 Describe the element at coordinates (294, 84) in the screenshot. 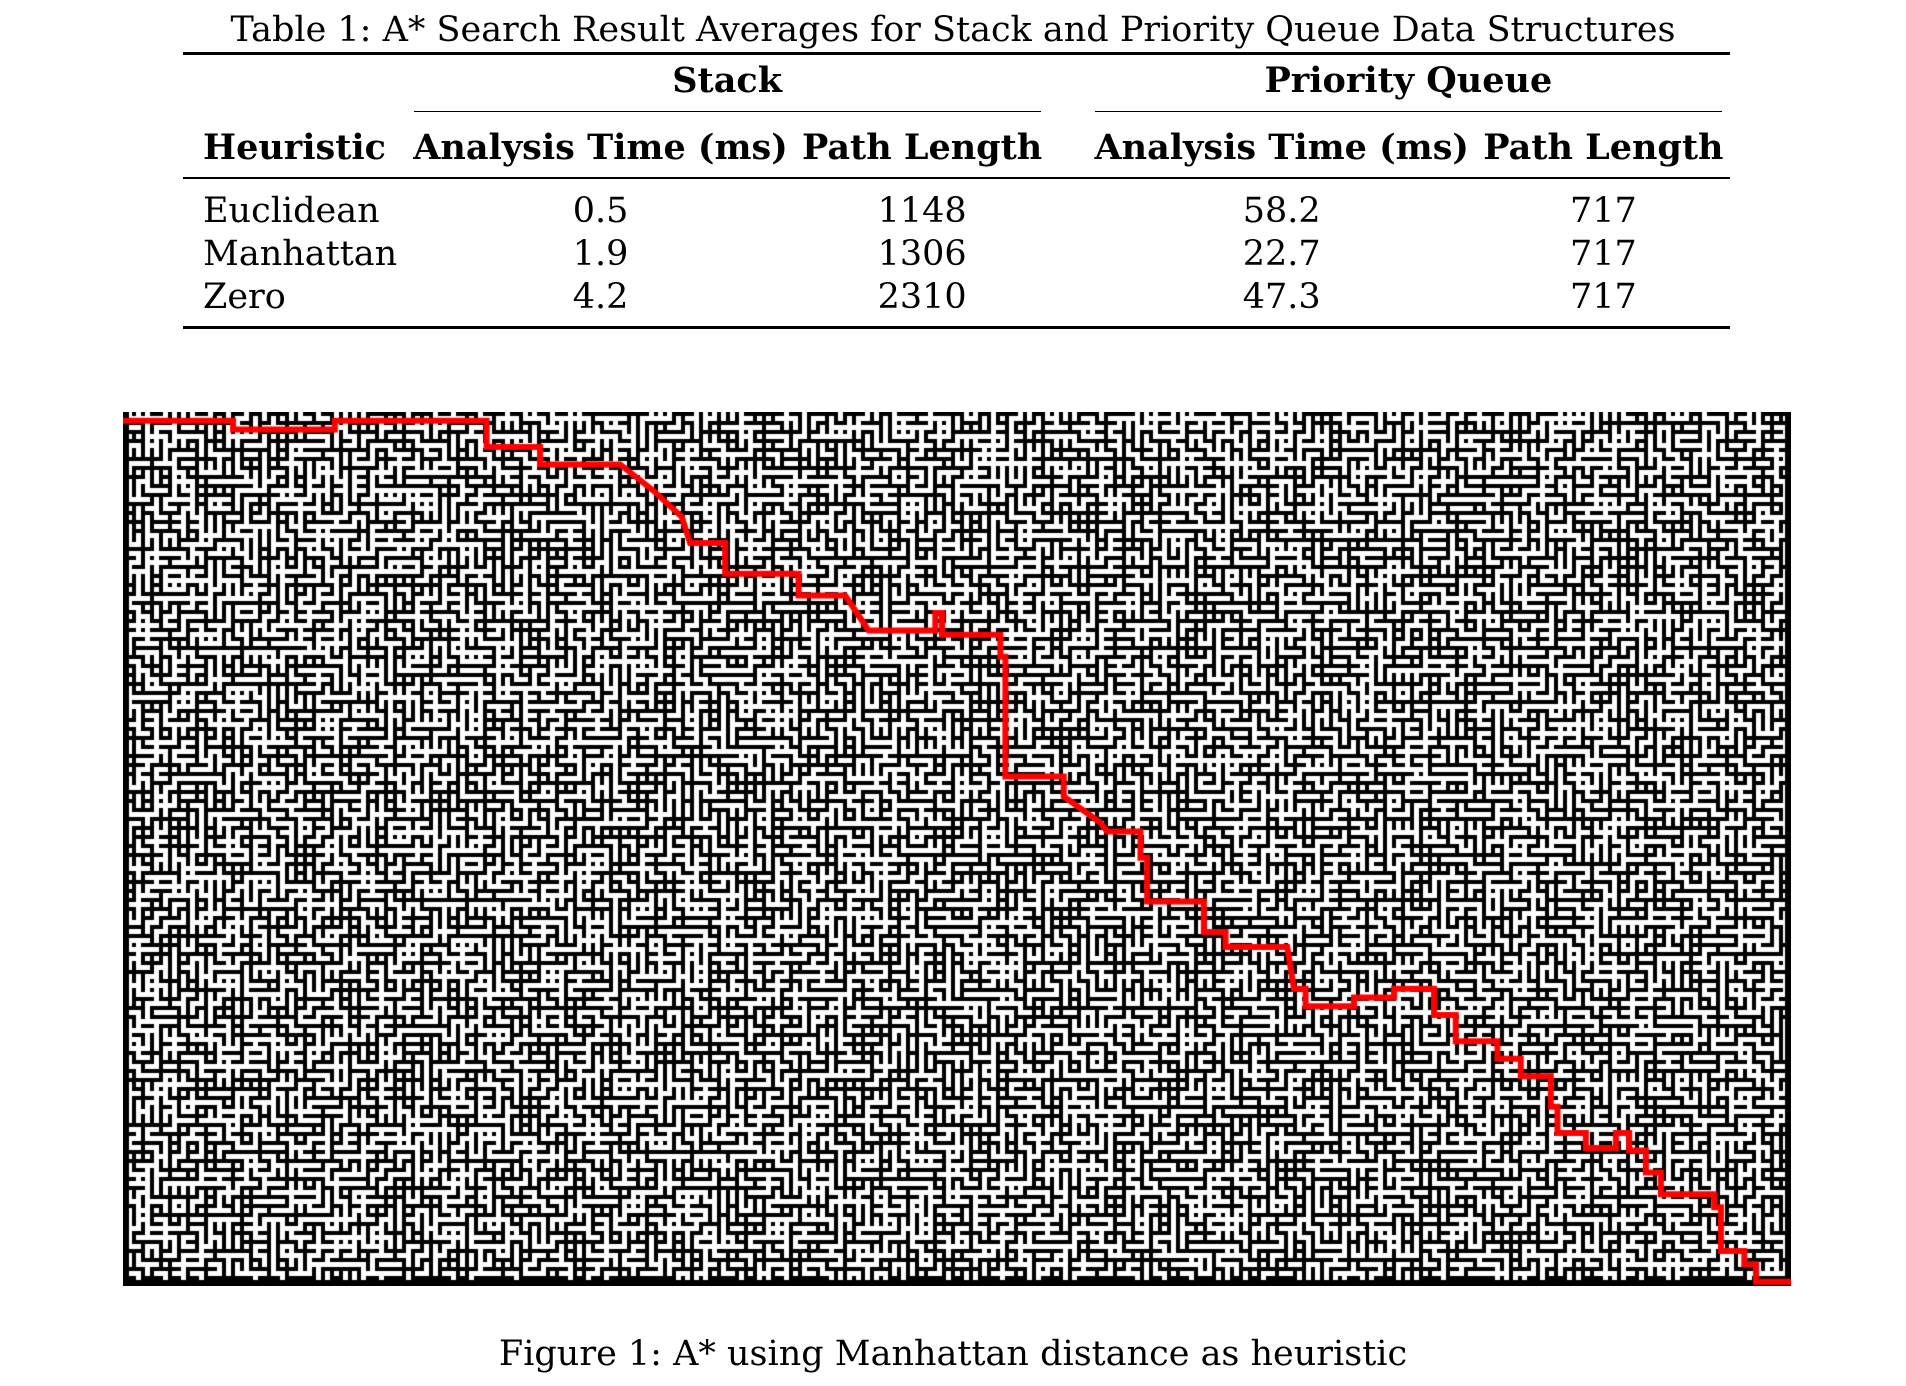

I see `table-header-spacer` at that location.